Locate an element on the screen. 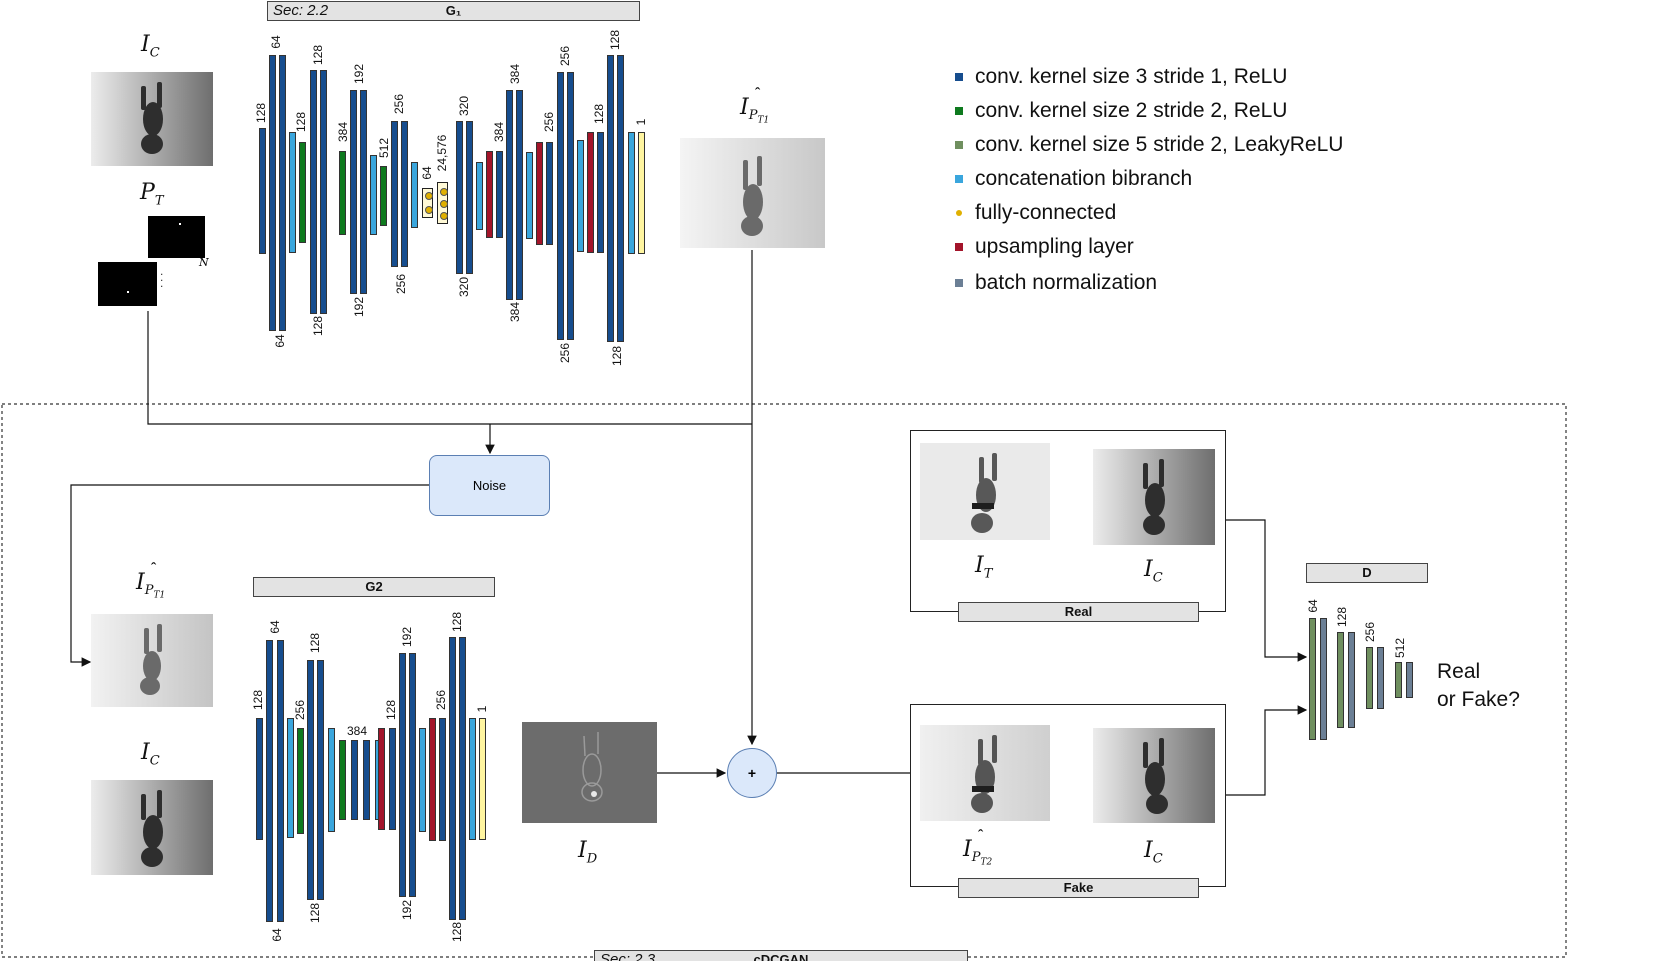  ic-image-top is located at coordinates (152, 119).